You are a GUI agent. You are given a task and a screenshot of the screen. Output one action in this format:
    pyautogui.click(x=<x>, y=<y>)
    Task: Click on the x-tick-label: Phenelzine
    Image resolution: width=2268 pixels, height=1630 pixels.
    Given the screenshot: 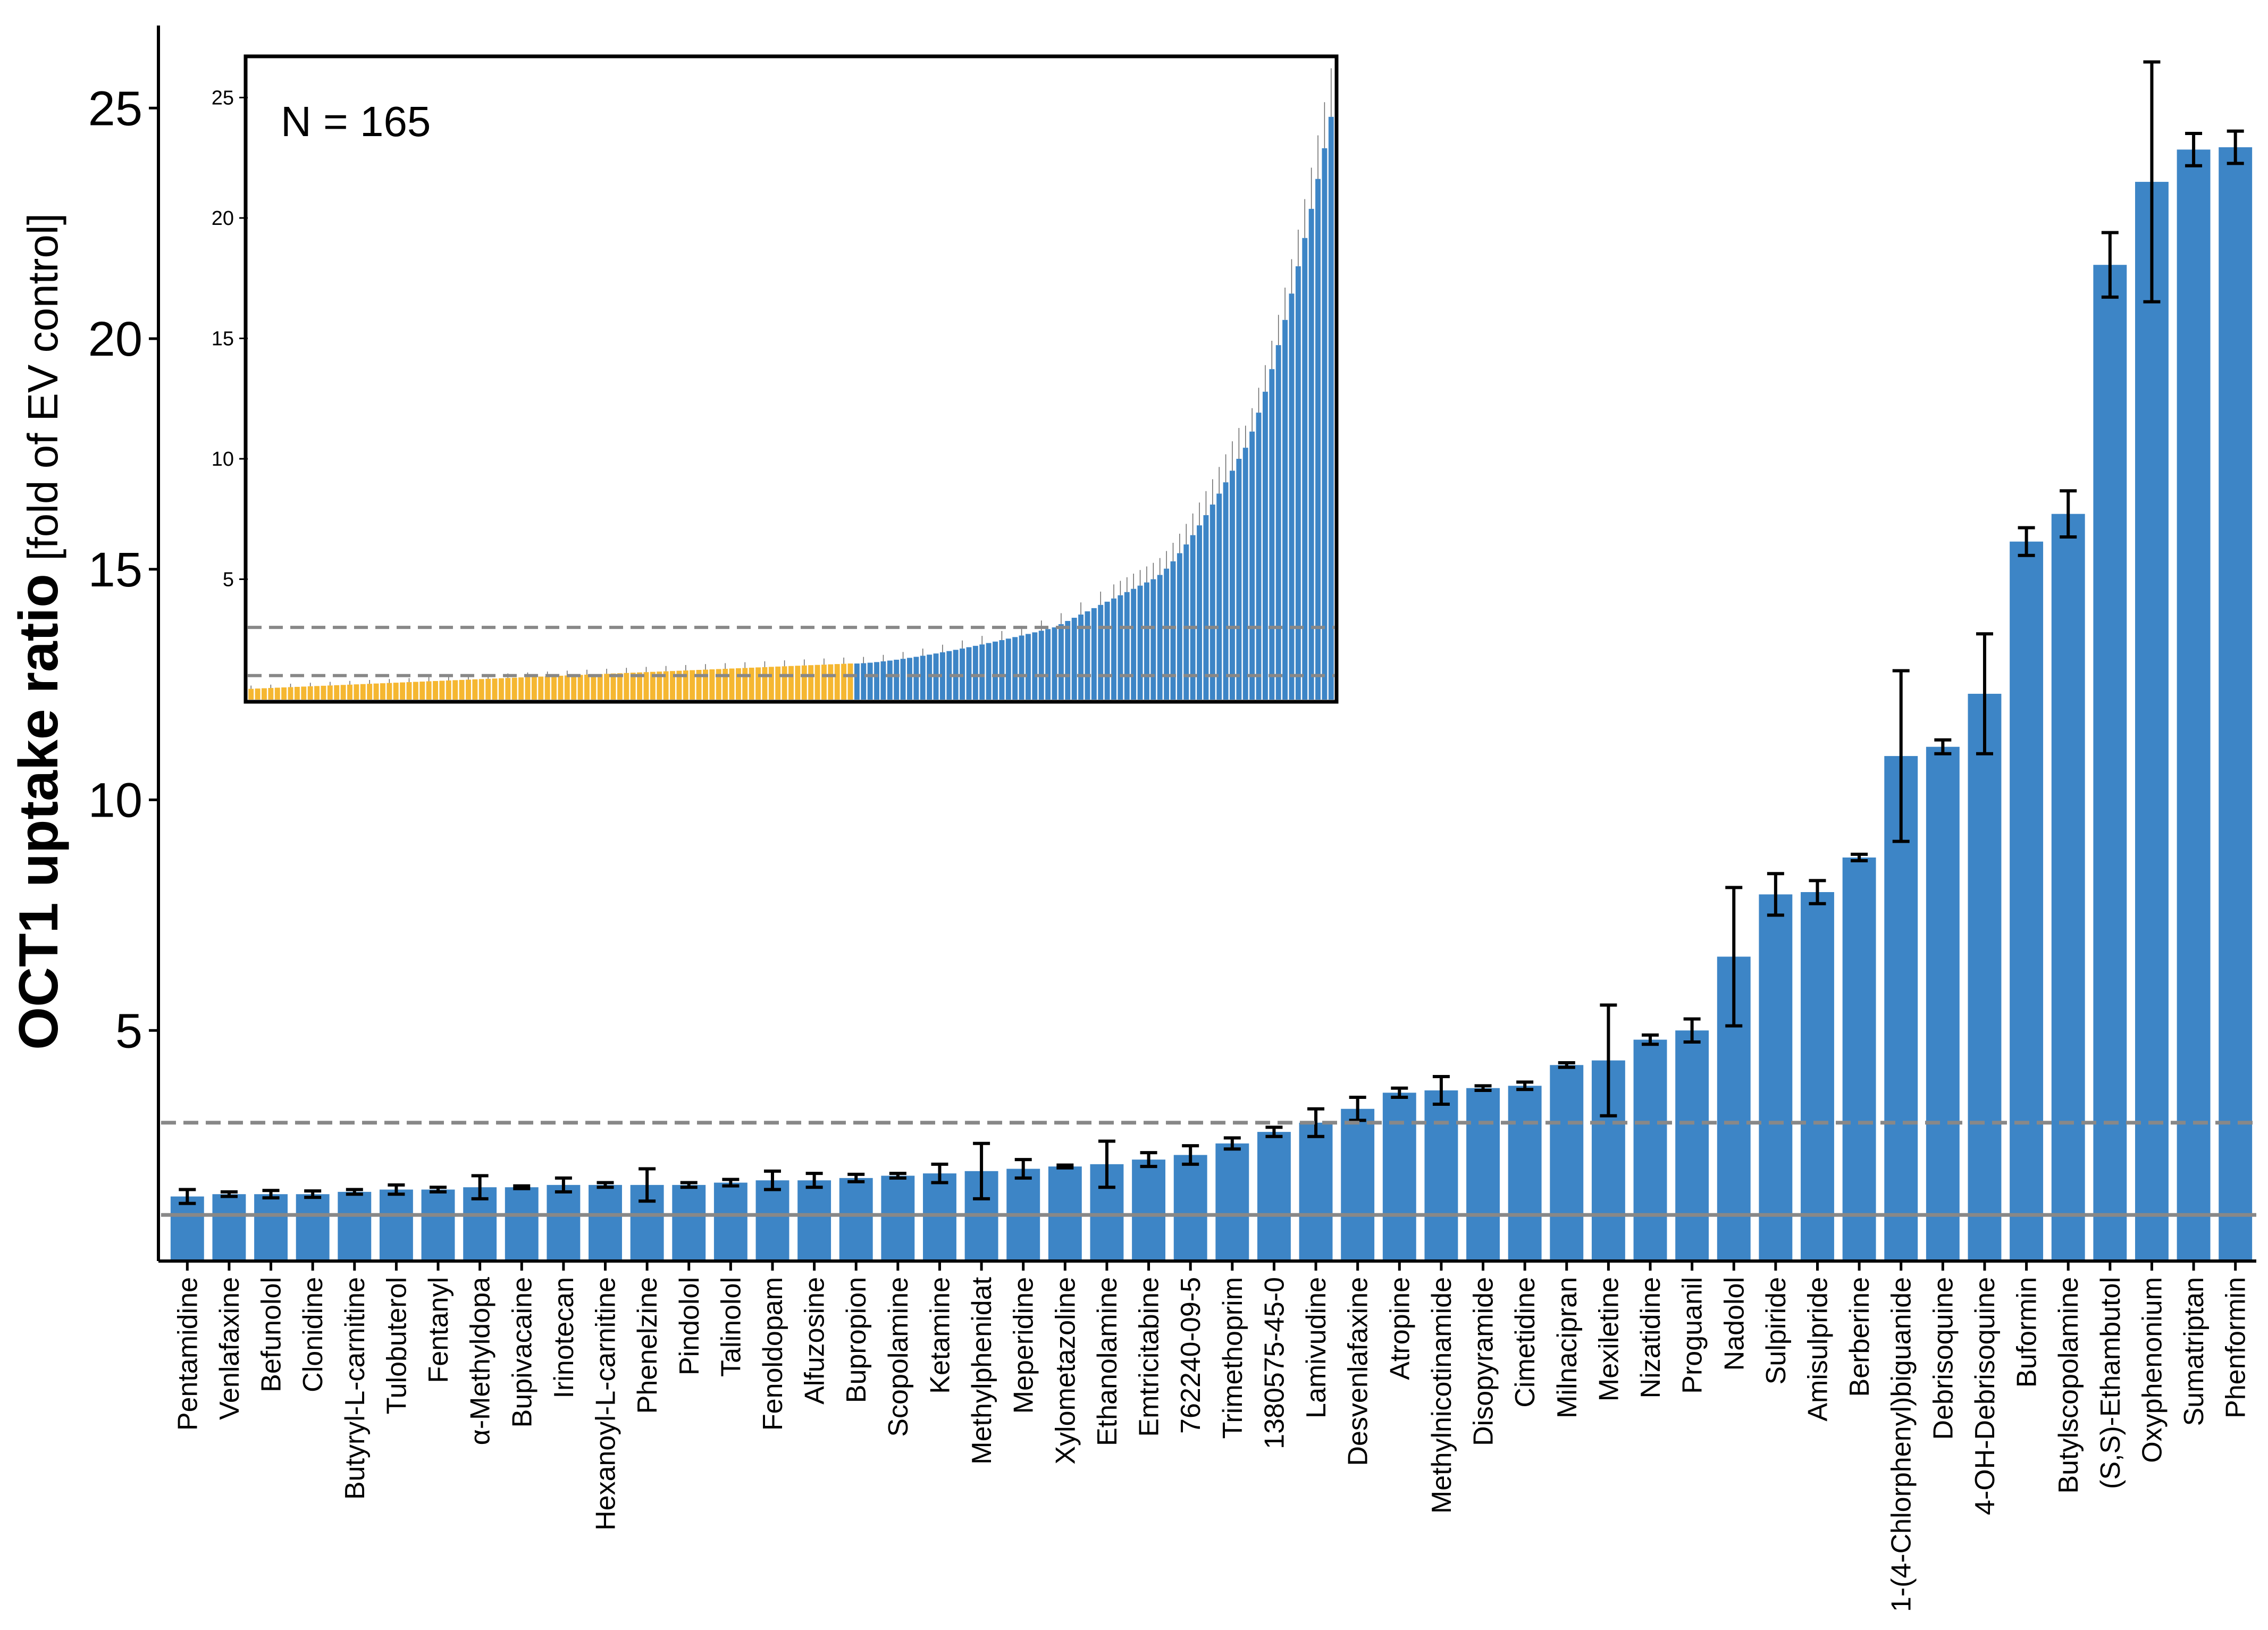 What is the action you would take?
    pyautogui.click(x=647, y=1345)
    